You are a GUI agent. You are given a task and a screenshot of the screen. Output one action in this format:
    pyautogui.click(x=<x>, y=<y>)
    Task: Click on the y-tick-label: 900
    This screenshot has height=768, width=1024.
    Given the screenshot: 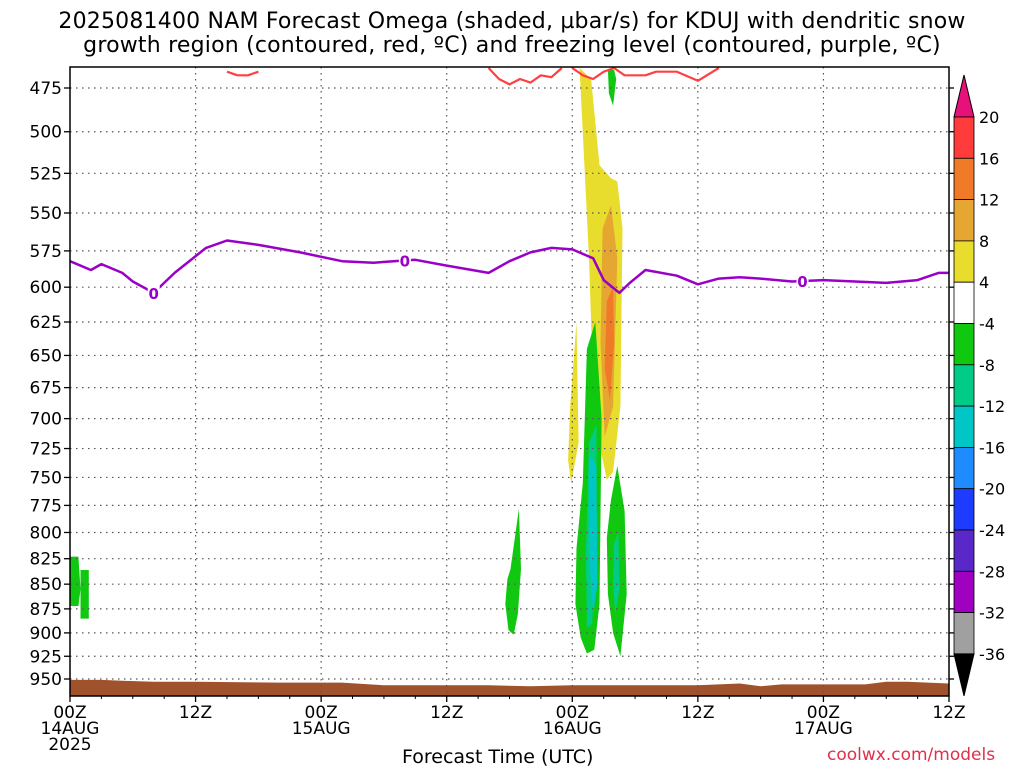 What is the action you would take?
    pyautogui.click(x=46, y=634)
    